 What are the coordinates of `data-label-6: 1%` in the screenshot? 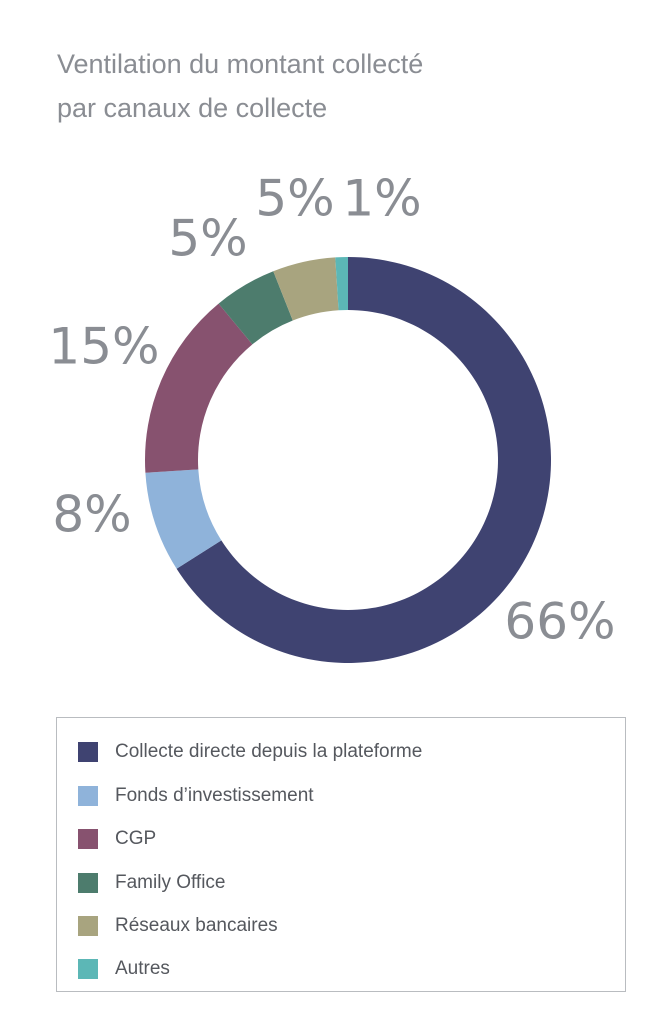 It's located at (381, 199).